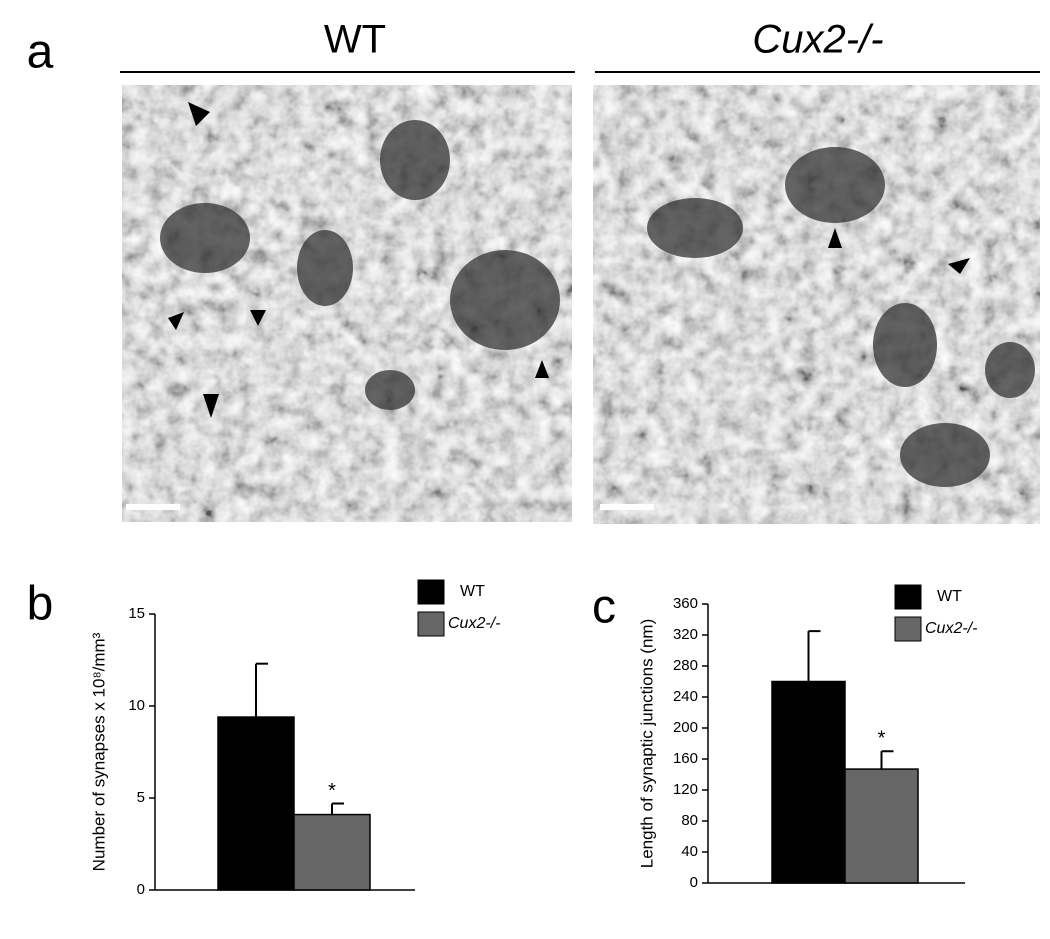 The width and height of the screenshot is (1050, 939). I want to click on panel-label: a, so click(40, 52).